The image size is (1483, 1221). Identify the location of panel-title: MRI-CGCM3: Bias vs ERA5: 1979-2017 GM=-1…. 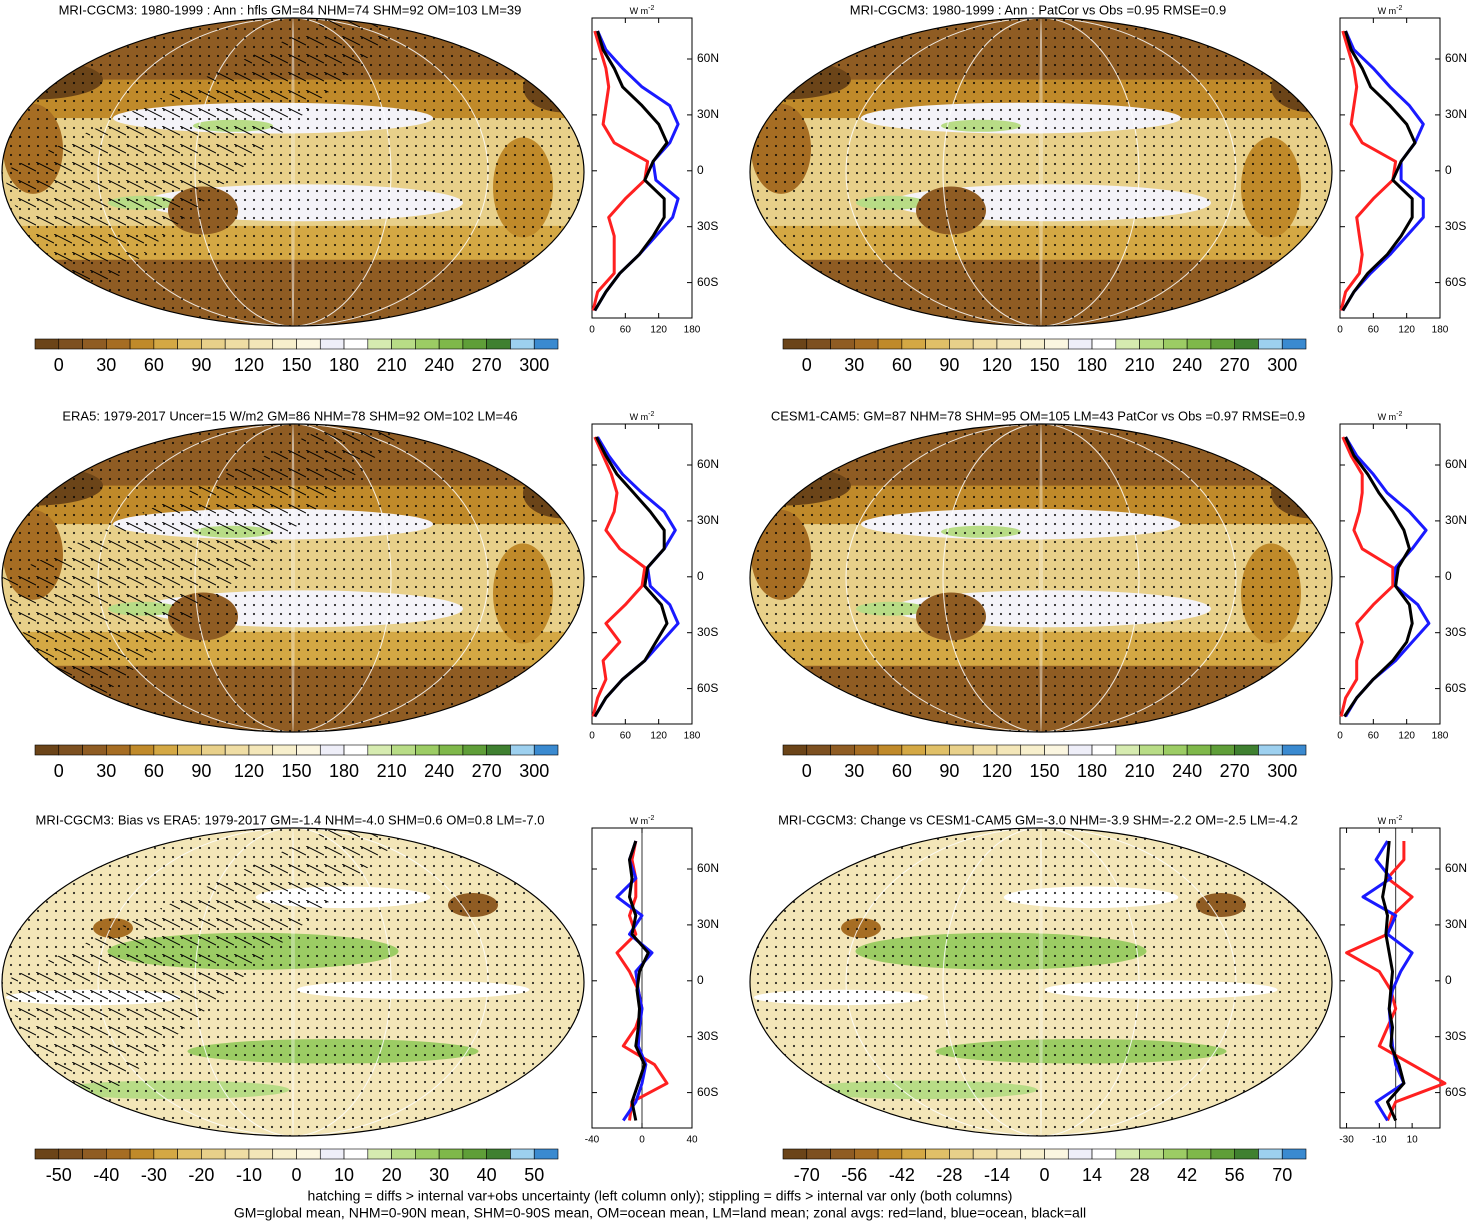
(290, 819).